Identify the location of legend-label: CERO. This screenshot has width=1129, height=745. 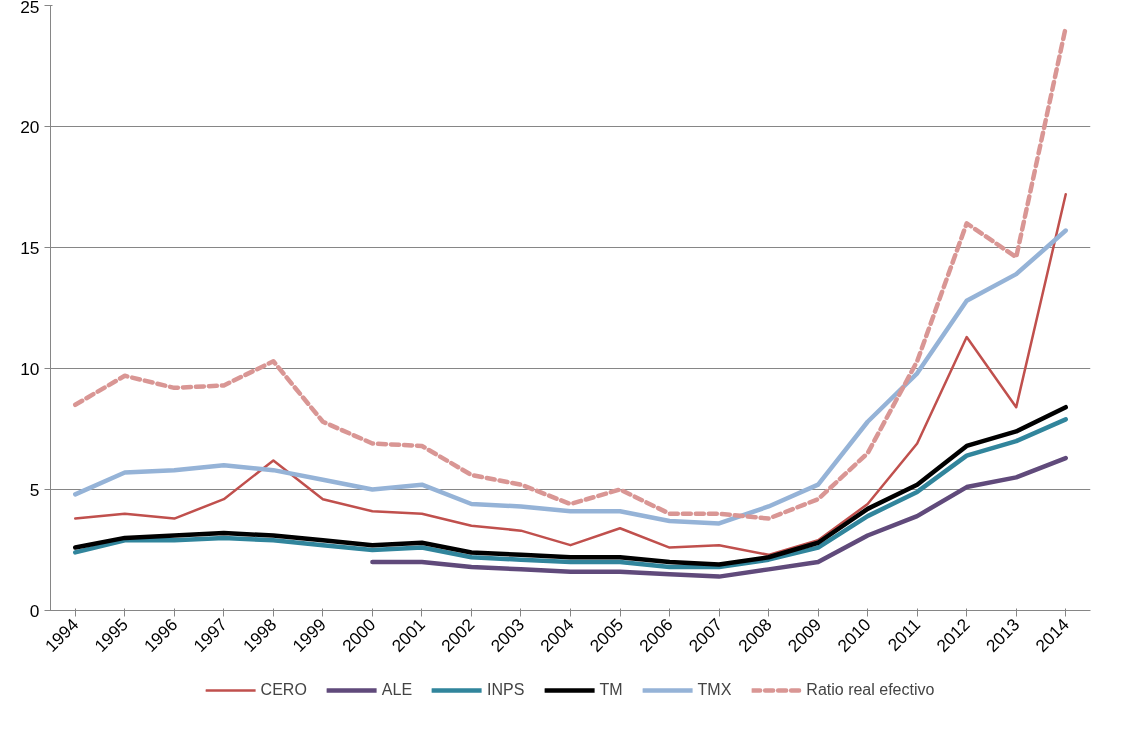
(283, 690).